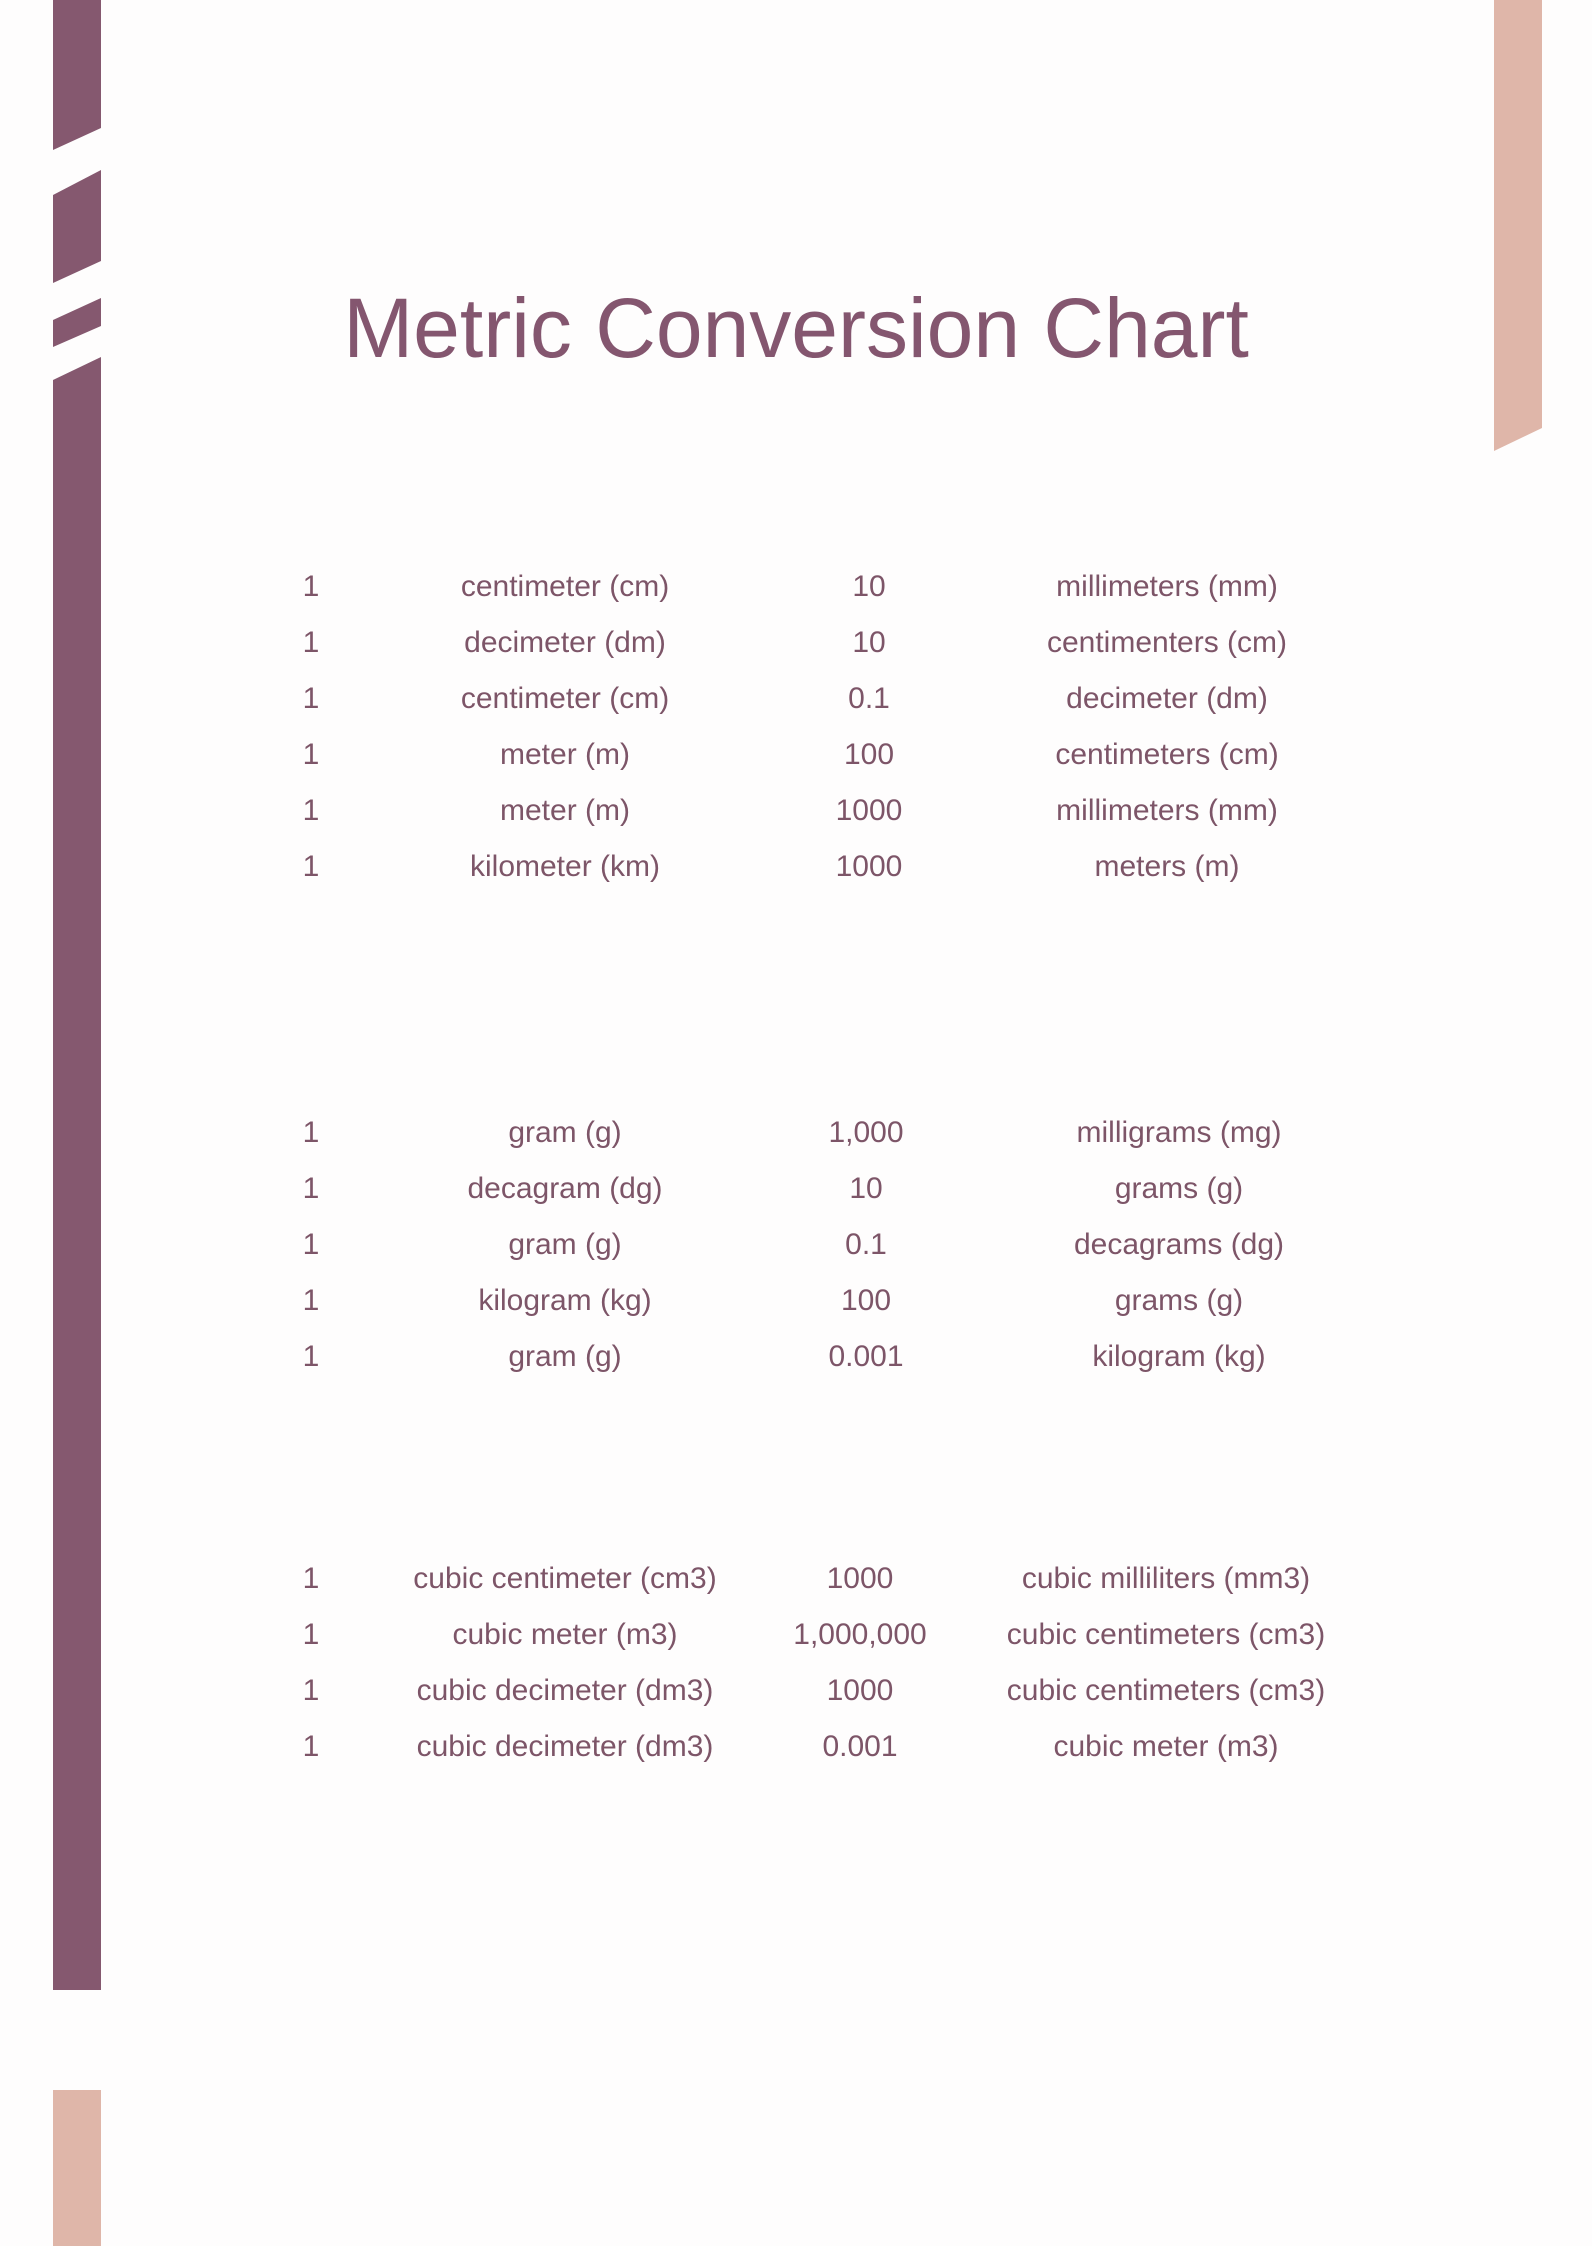  What do you see at coordinates (796, 1357) in the screenshot?
I see `table-row: 1 gram (g) 0.001 kilogram (kg)` at bounding box center [796, 1357].